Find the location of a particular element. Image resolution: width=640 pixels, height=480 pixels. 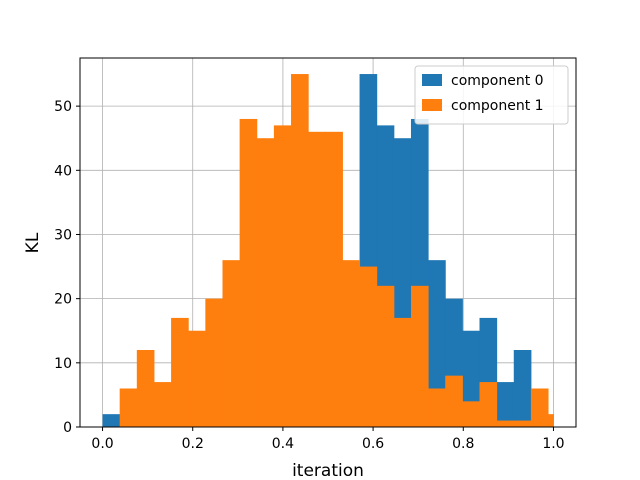

legend-label: component 1 is located at coordinates (497, 106).